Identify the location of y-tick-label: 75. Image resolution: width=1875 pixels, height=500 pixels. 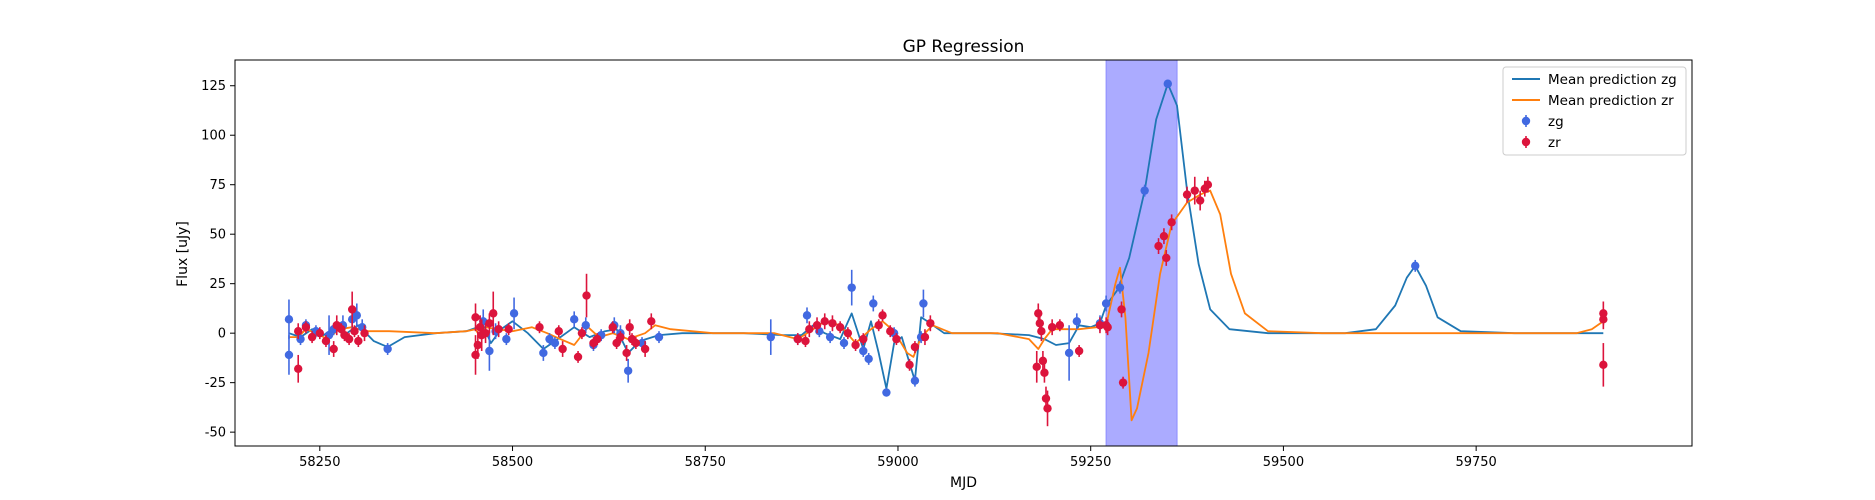
(217, 185).